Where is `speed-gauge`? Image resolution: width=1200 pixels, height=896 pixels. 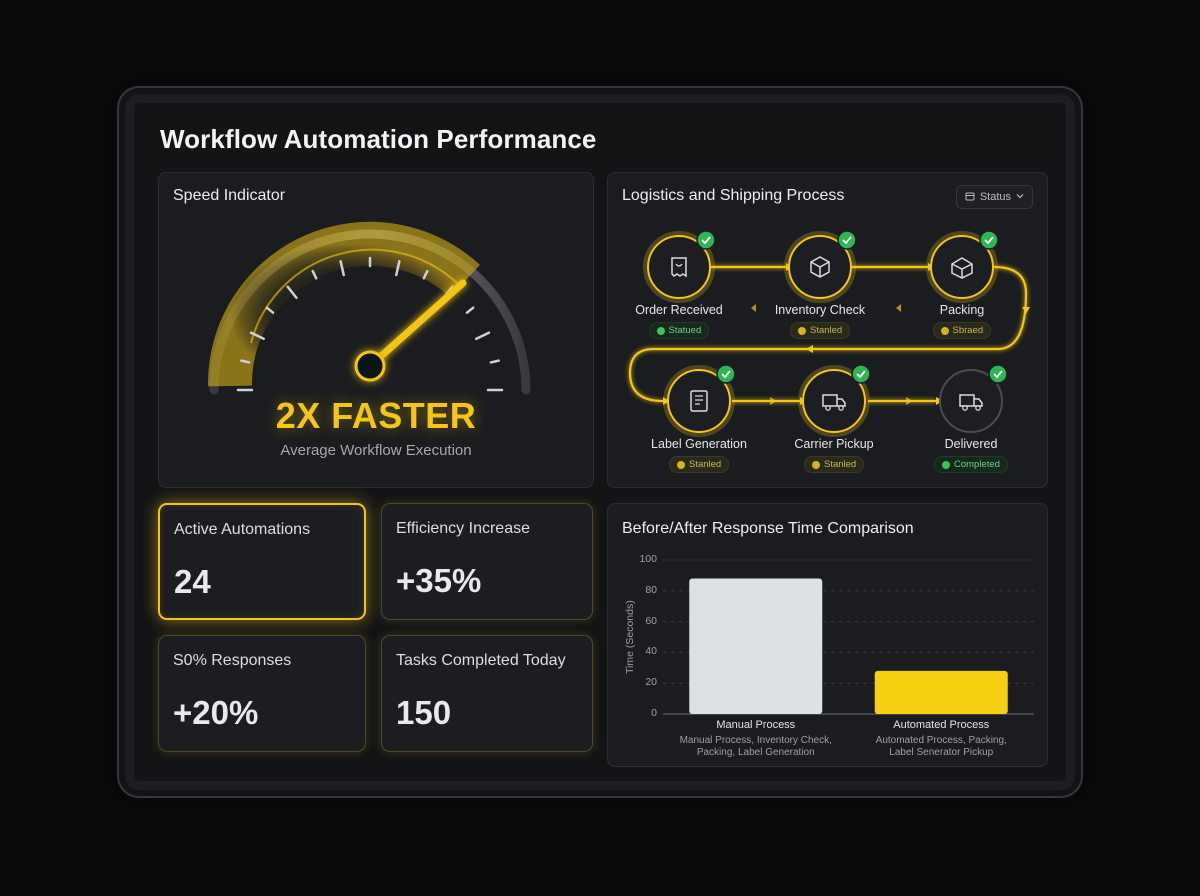 speed-gauge is located at coordinates (369, 308).